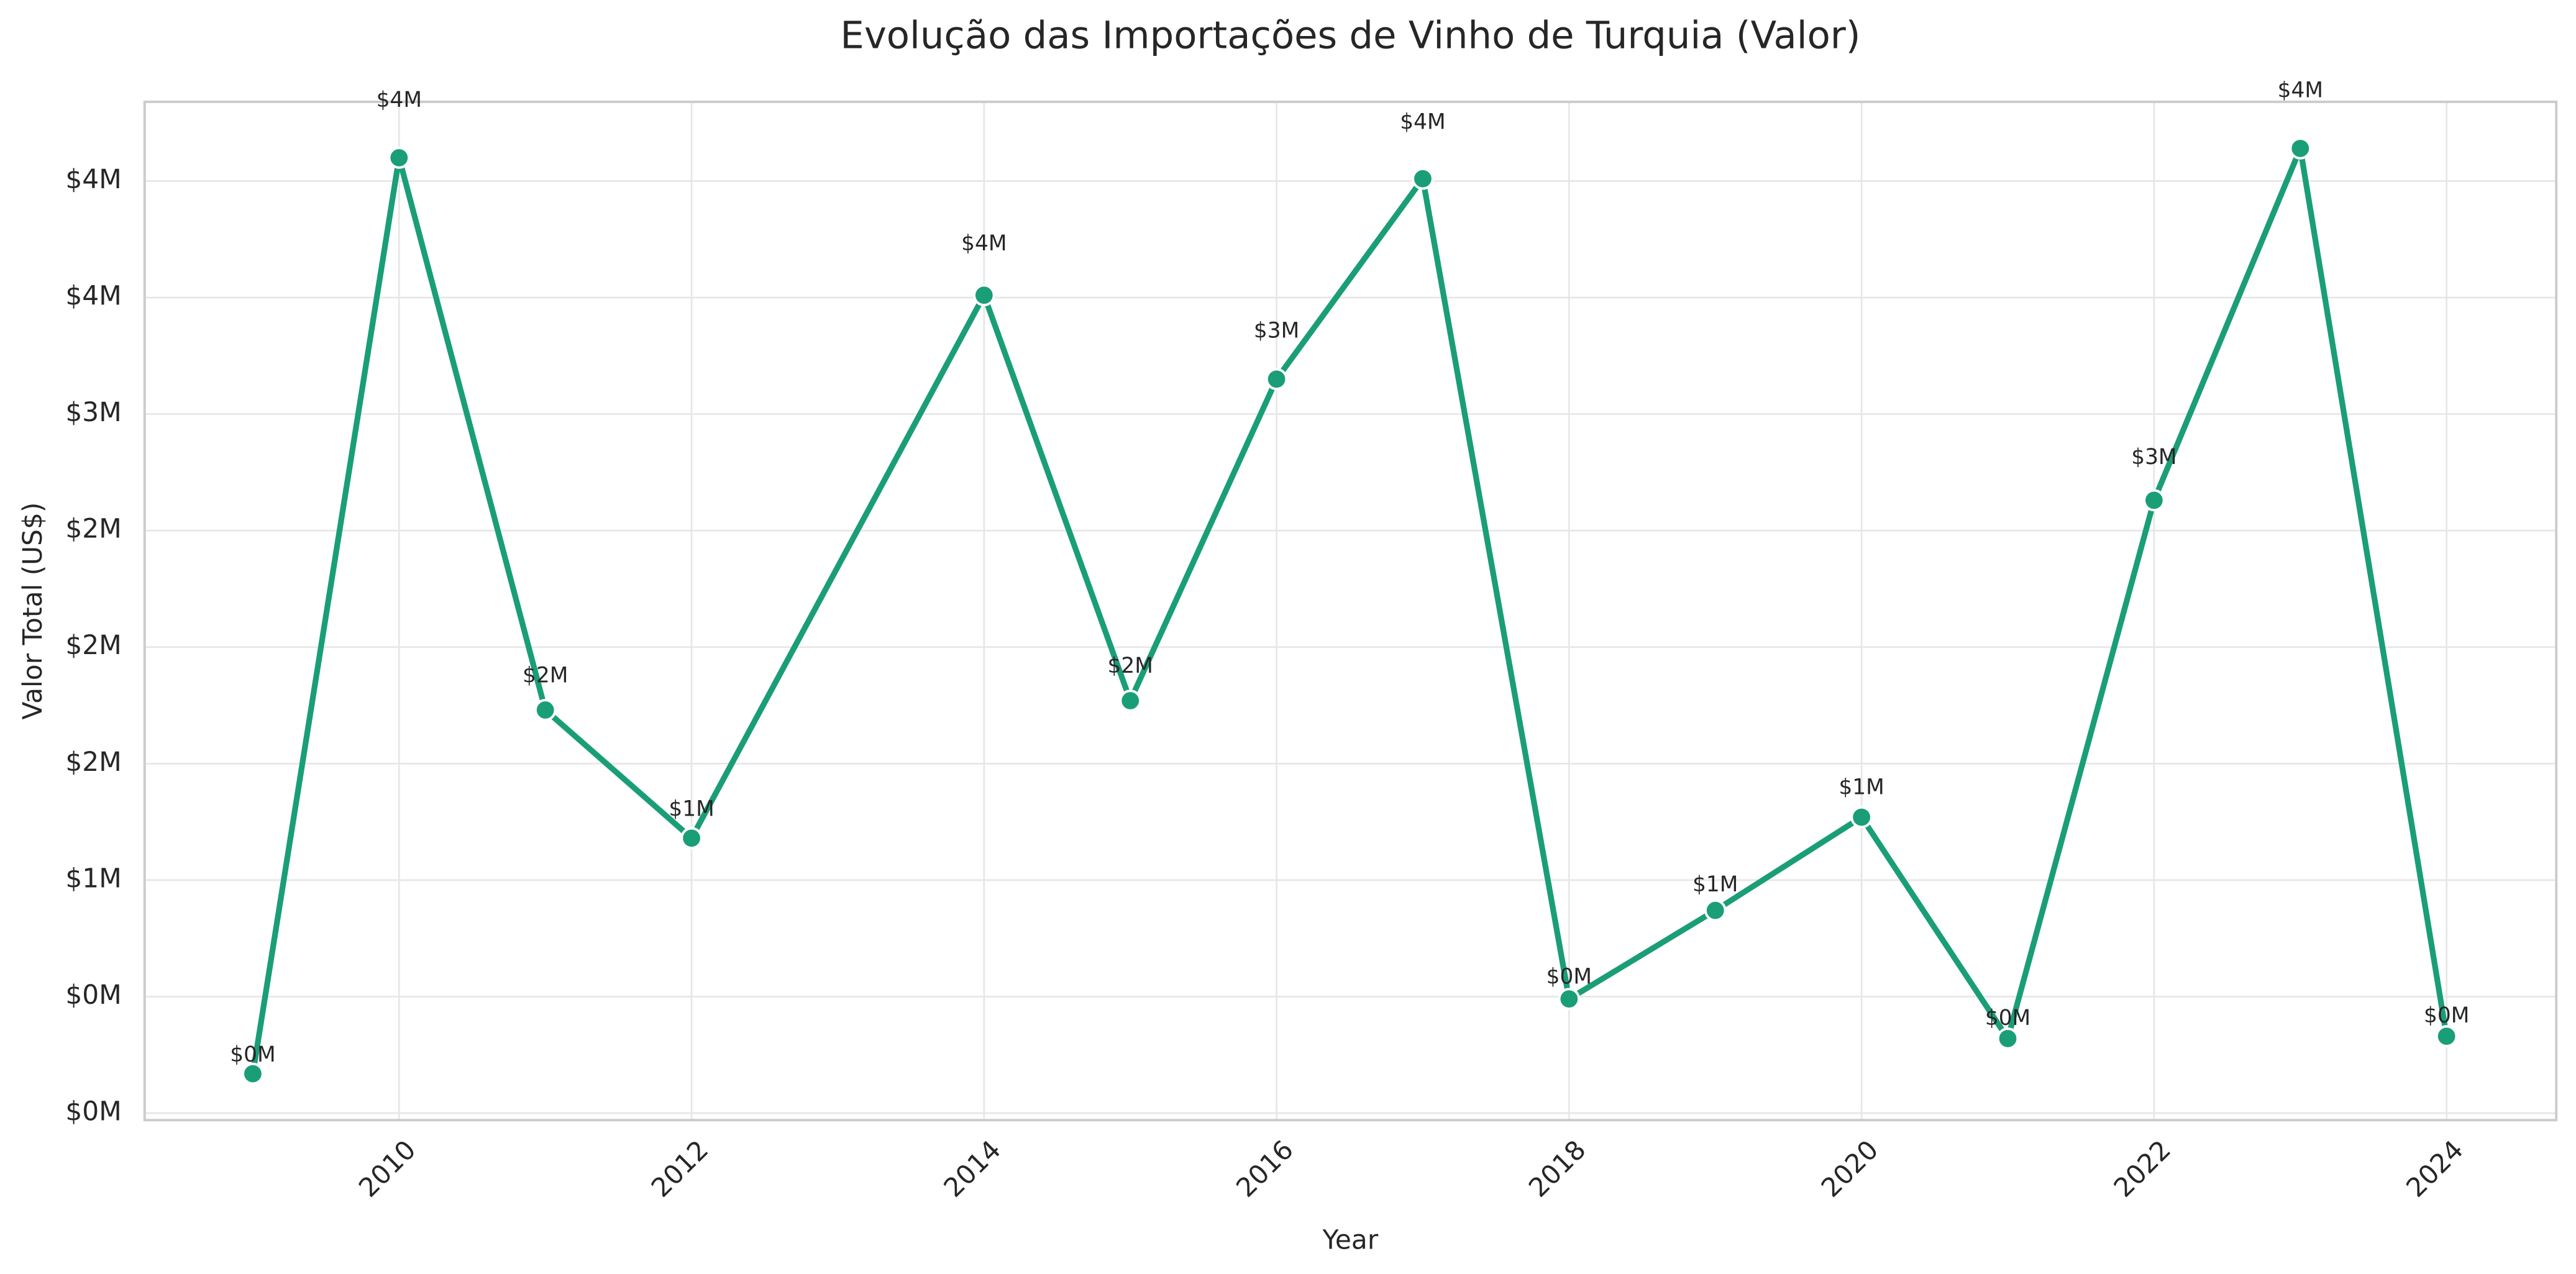 This screenshot has height=1274, width=2576. Describe the element at coordinates (972, 1168) in the screenshot. I see `x-tick-label: 2014` at that location.